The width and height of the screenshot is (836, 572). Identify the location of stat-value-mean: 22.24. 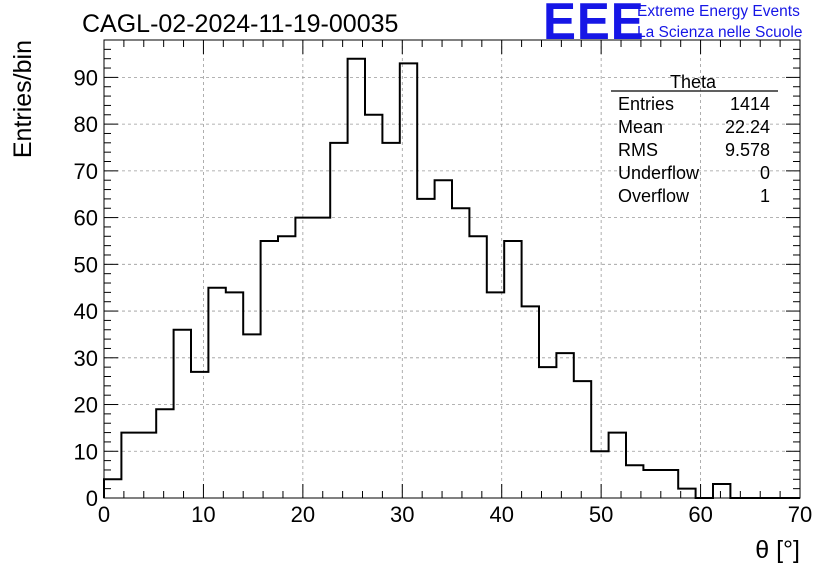
(747, 127).